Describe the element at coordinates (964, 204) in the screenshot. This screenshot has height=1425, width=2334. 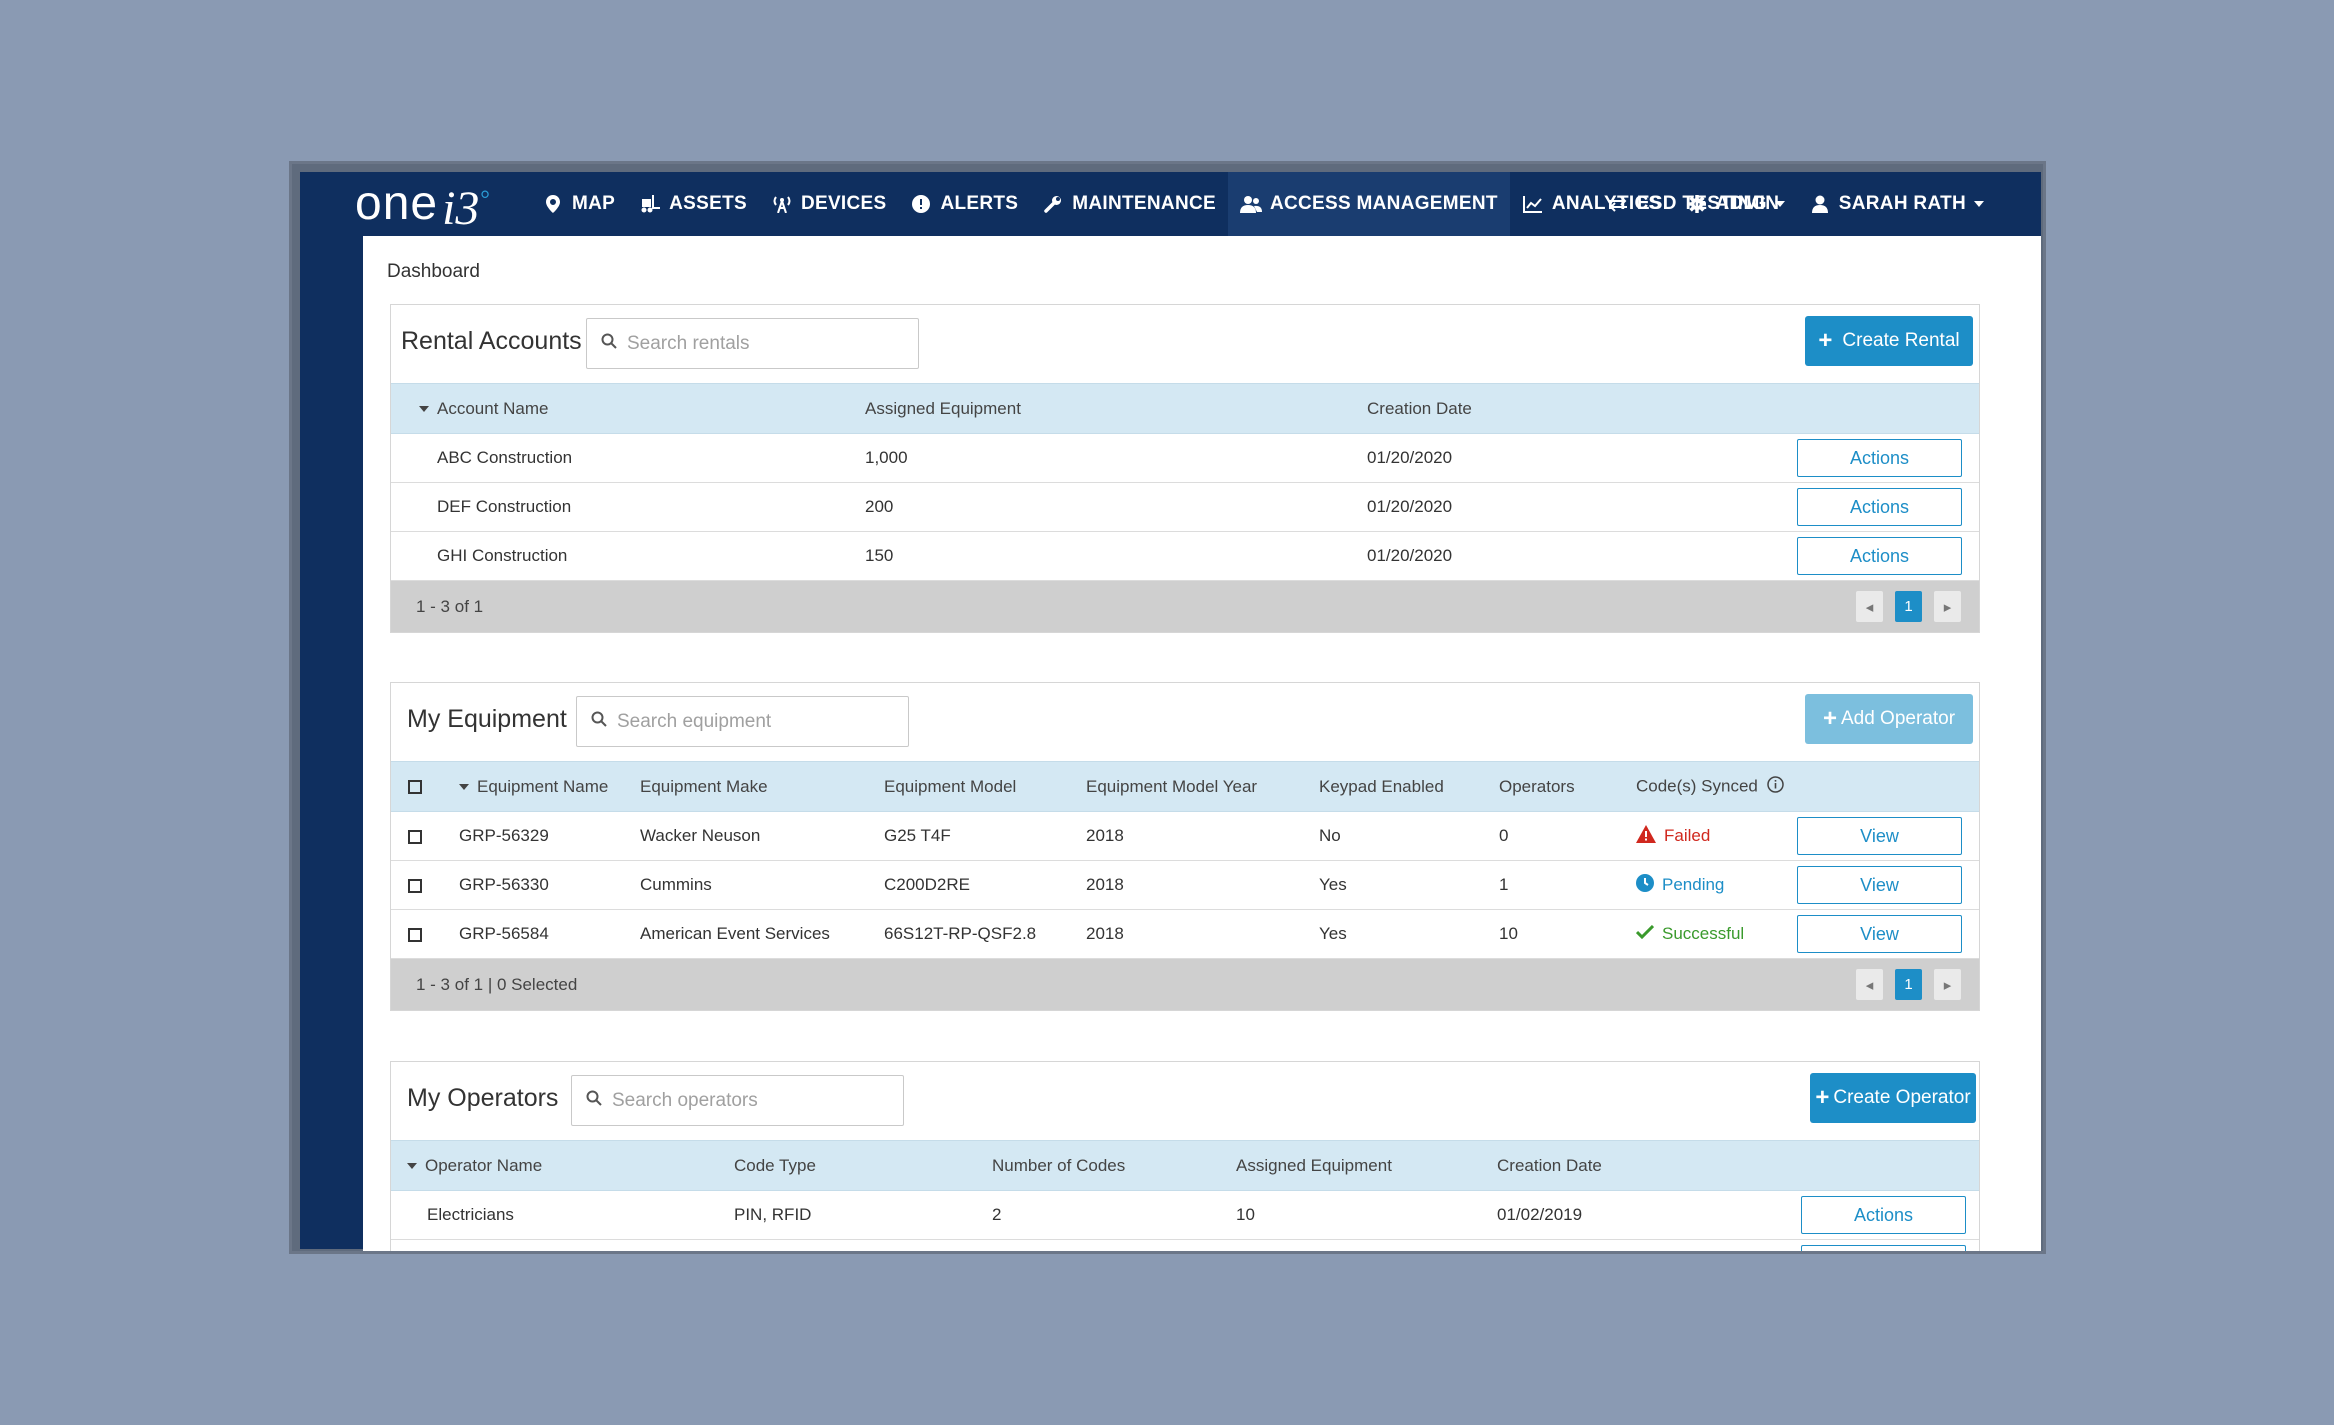
I see `nav-alerts: ALERTS` at that location.